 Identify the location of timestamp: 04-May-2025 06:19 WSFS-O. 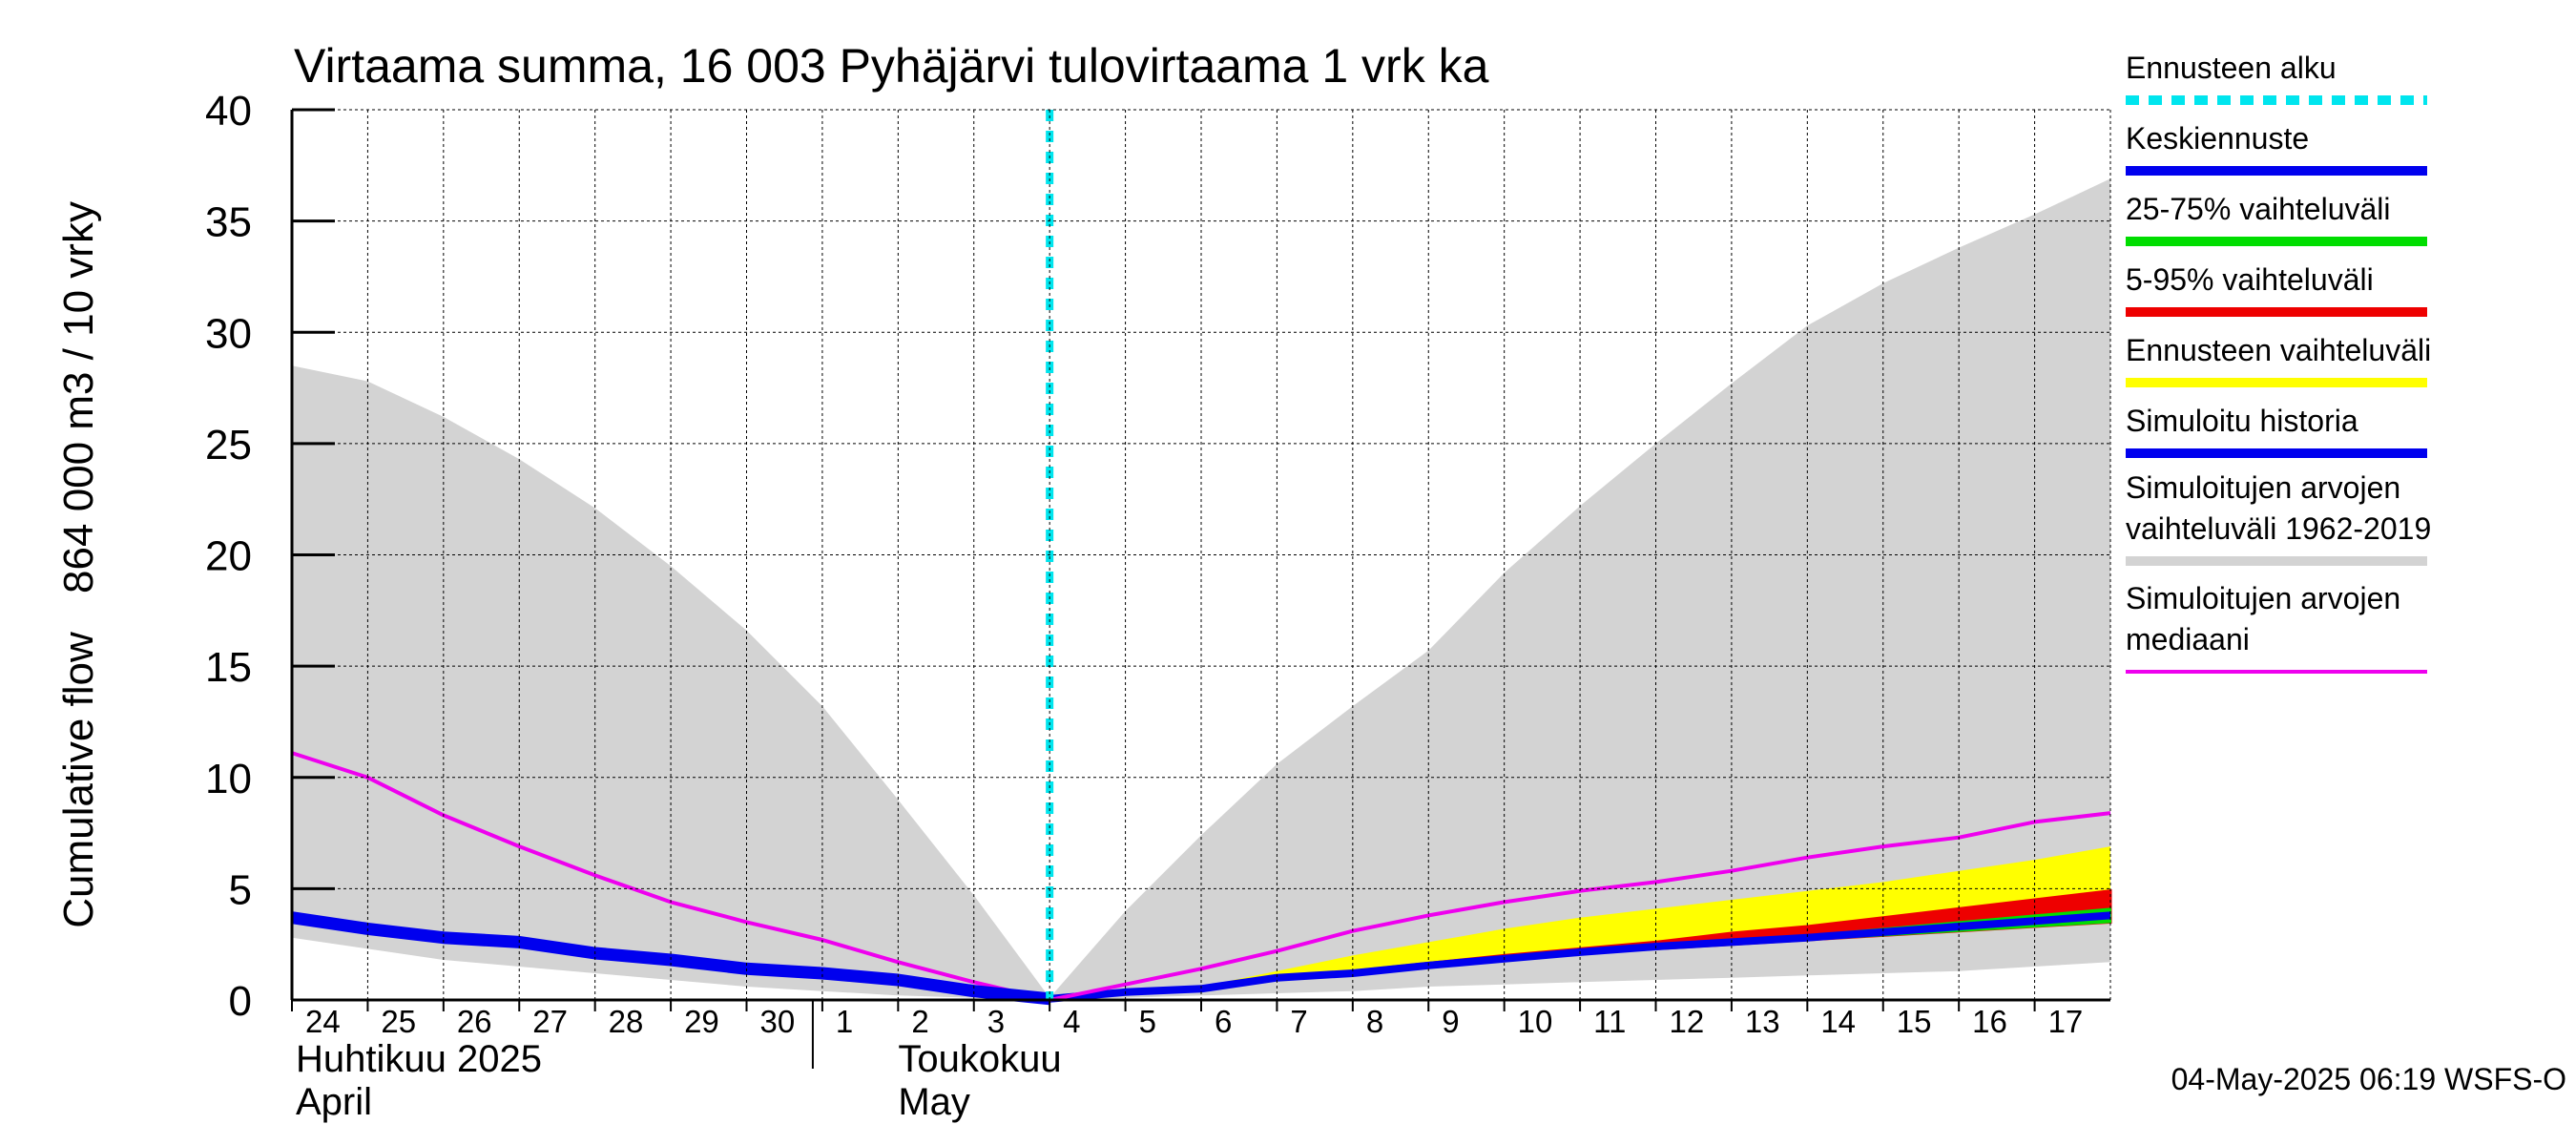
(2368, 1079).